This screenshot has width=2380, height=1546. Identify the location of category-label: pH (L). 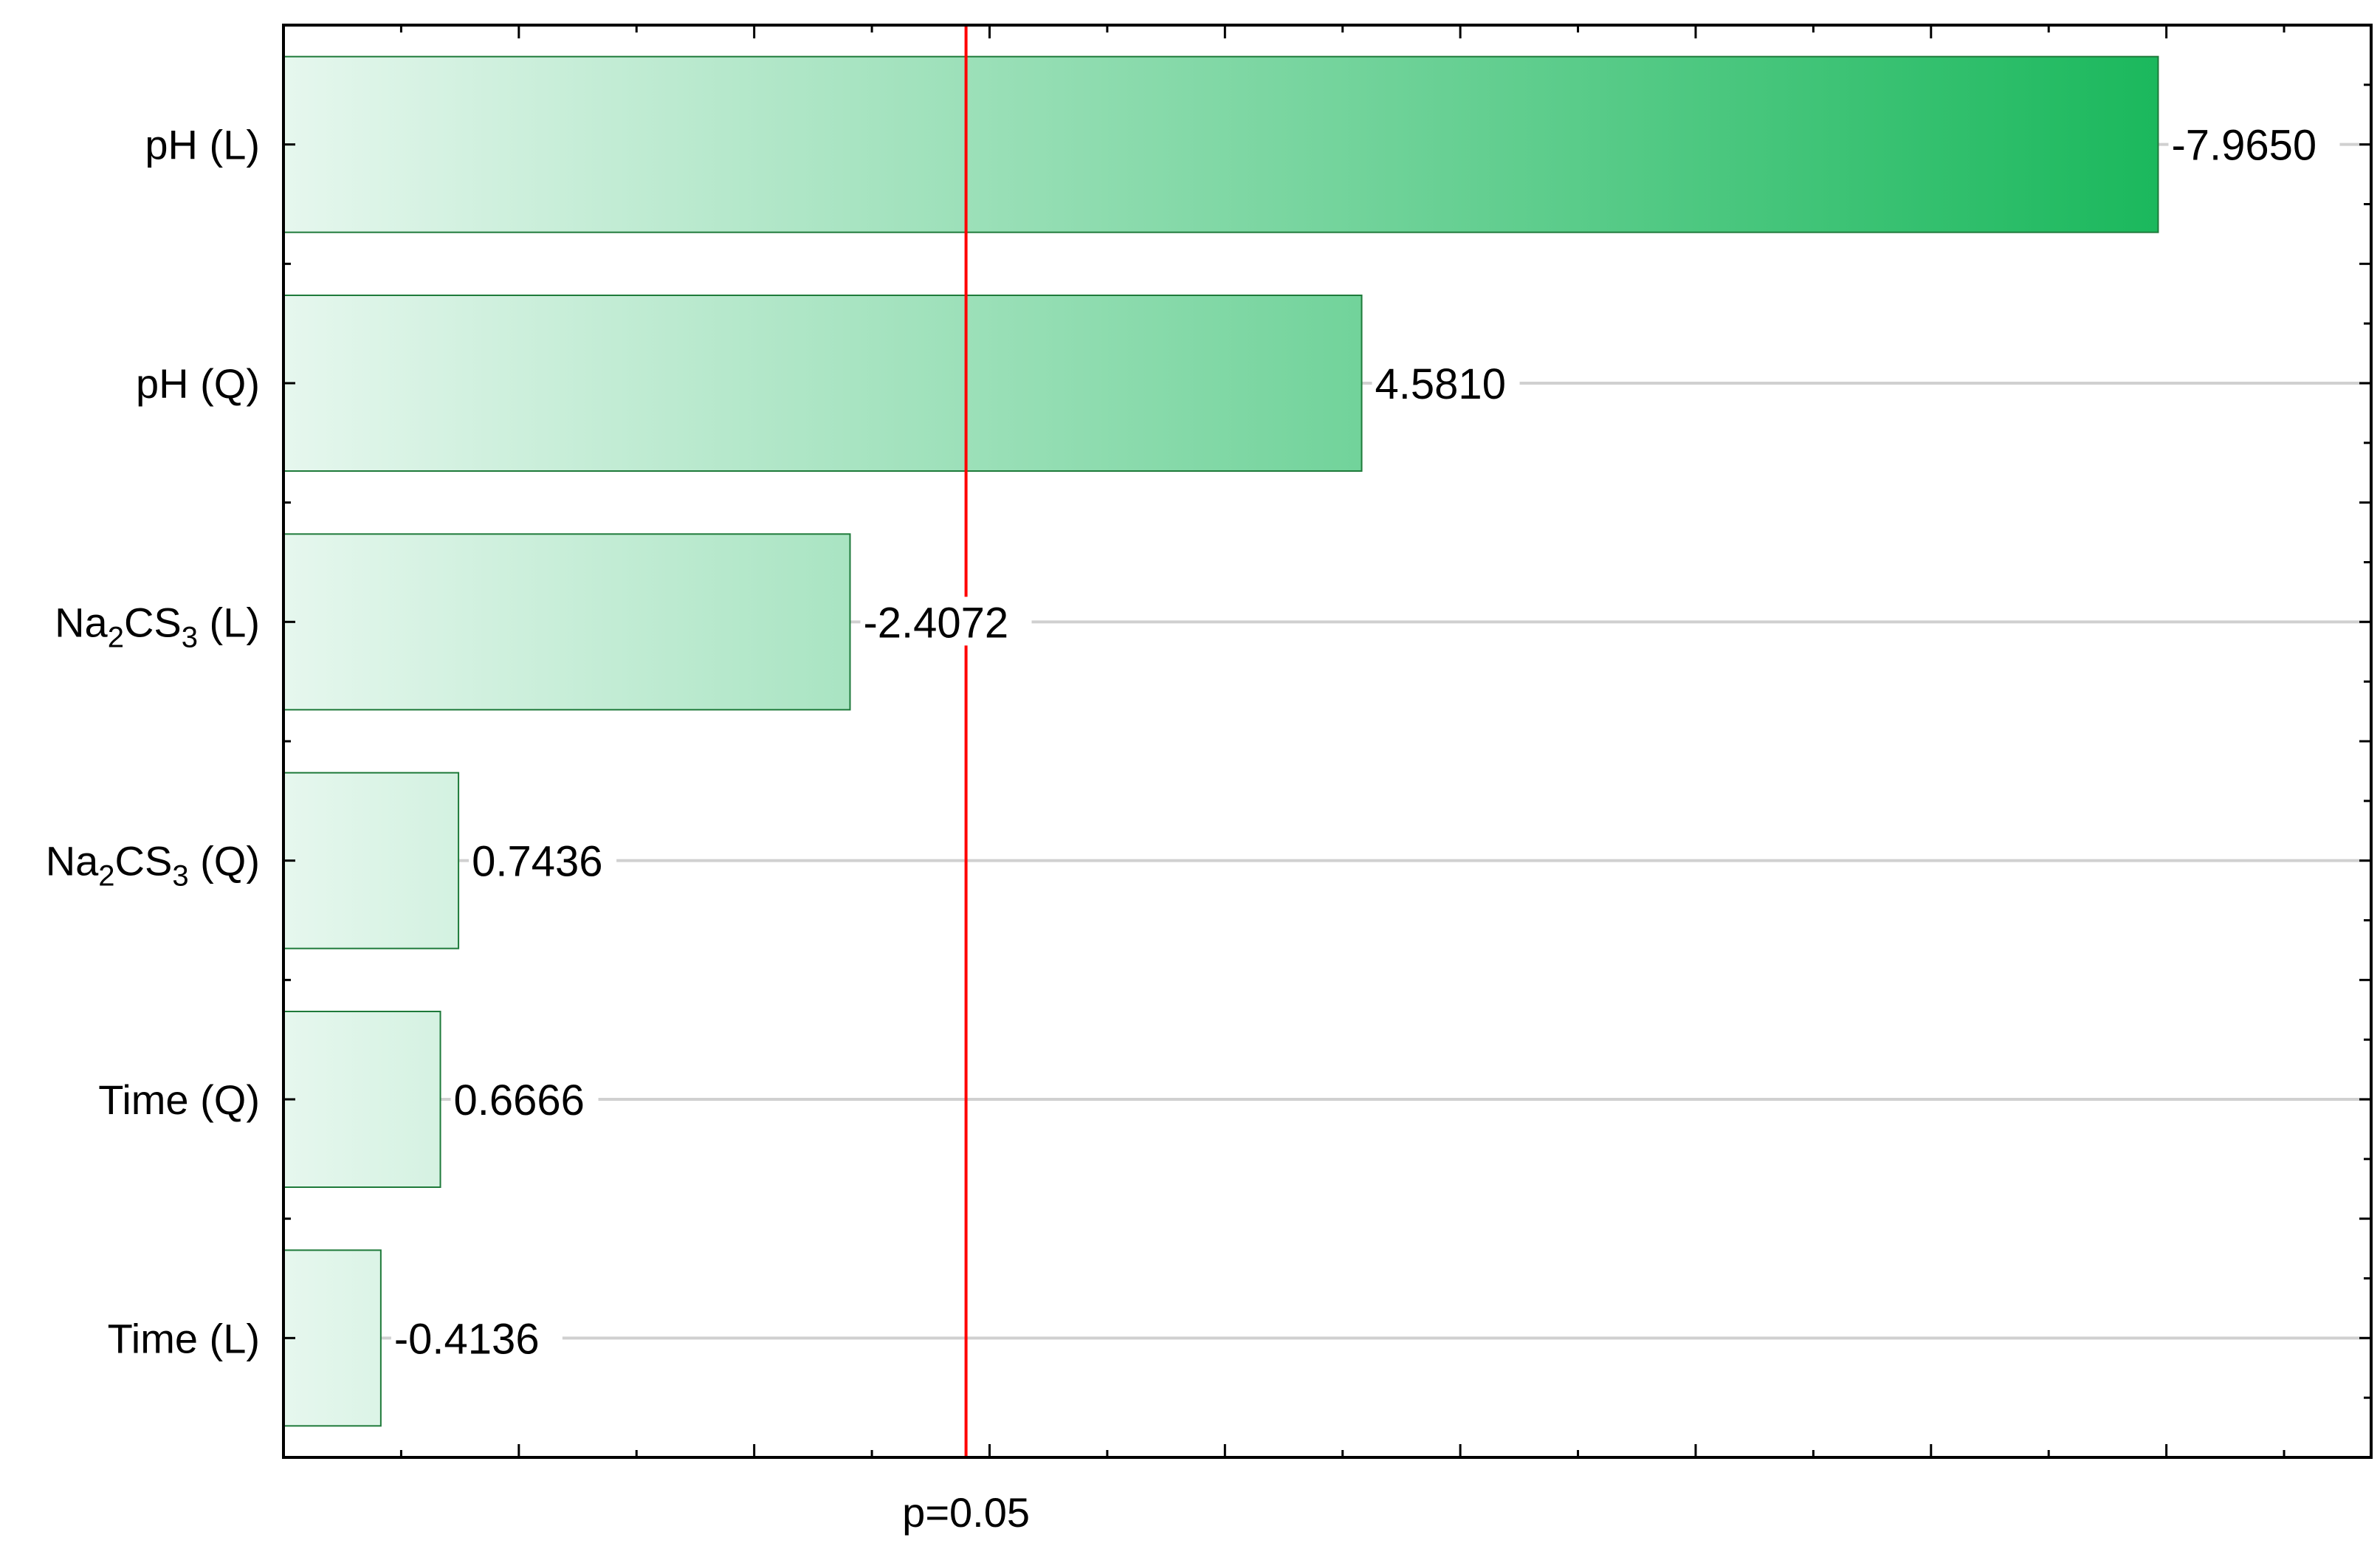
(203, 145).